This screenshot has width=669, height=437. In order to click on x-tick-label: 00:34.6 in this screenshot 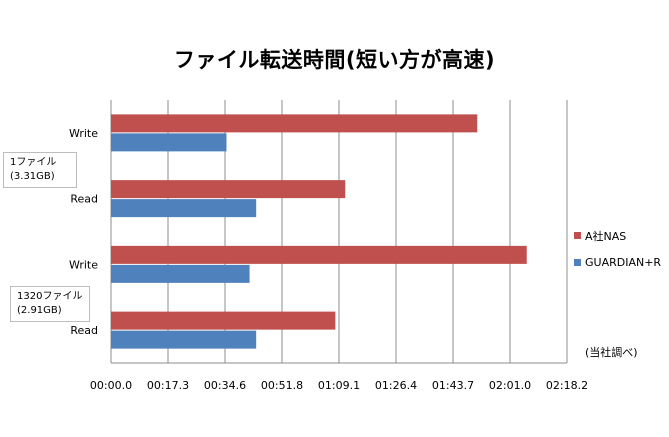, I will do `click(225, 385)`.